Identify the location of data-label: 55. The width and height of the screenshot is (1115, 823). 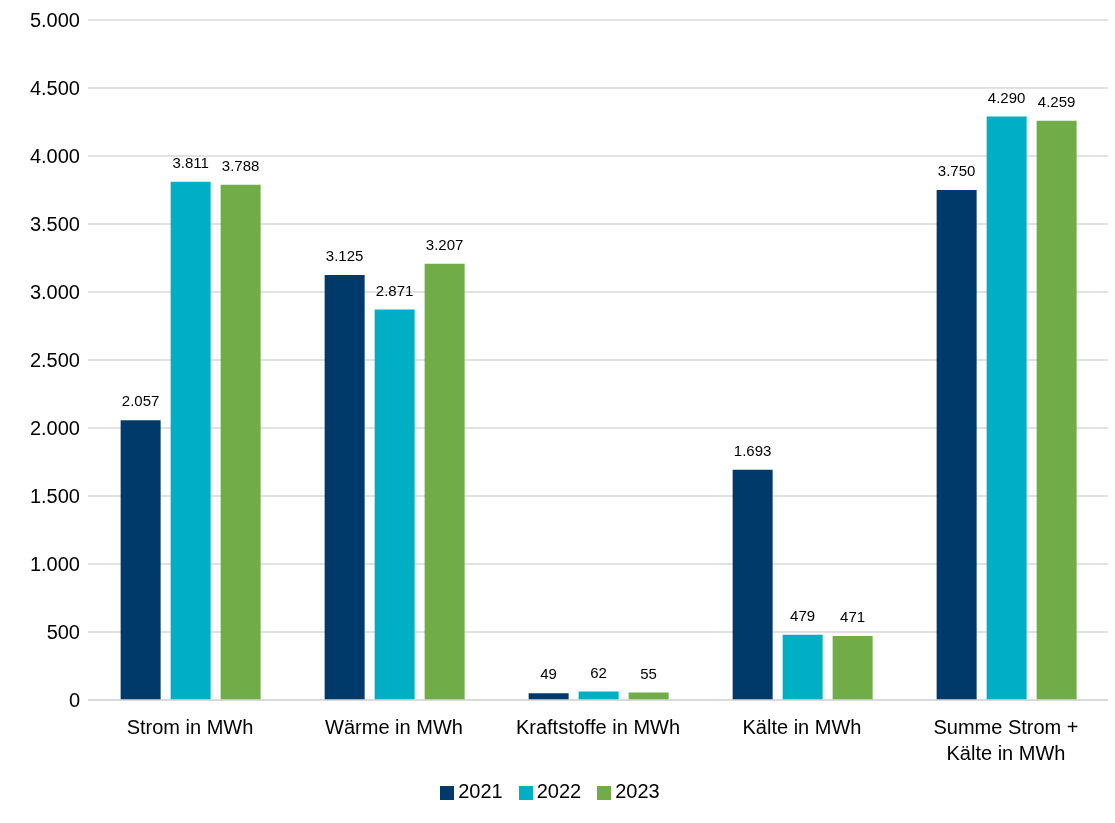
(648, 673).